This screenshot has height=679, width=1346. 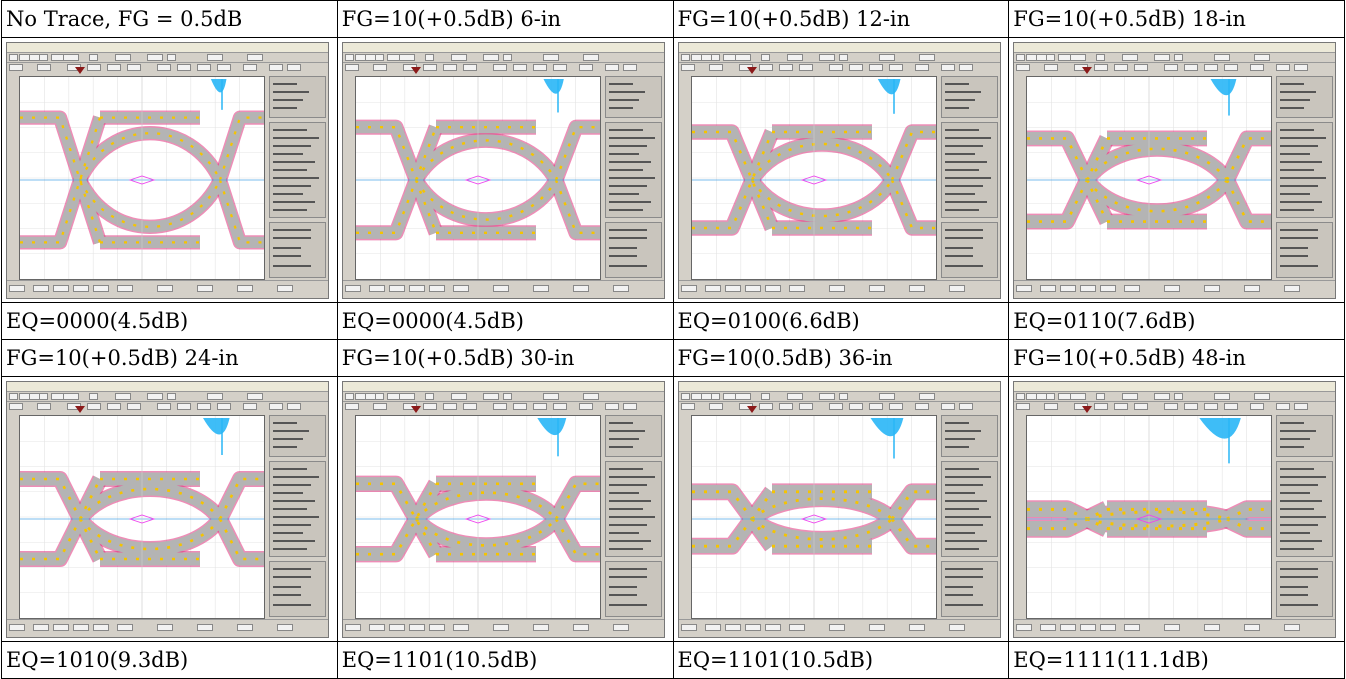 I want to click on eq-setting-label: EQ=1010(9.3dB), so click(x=169, y=660).